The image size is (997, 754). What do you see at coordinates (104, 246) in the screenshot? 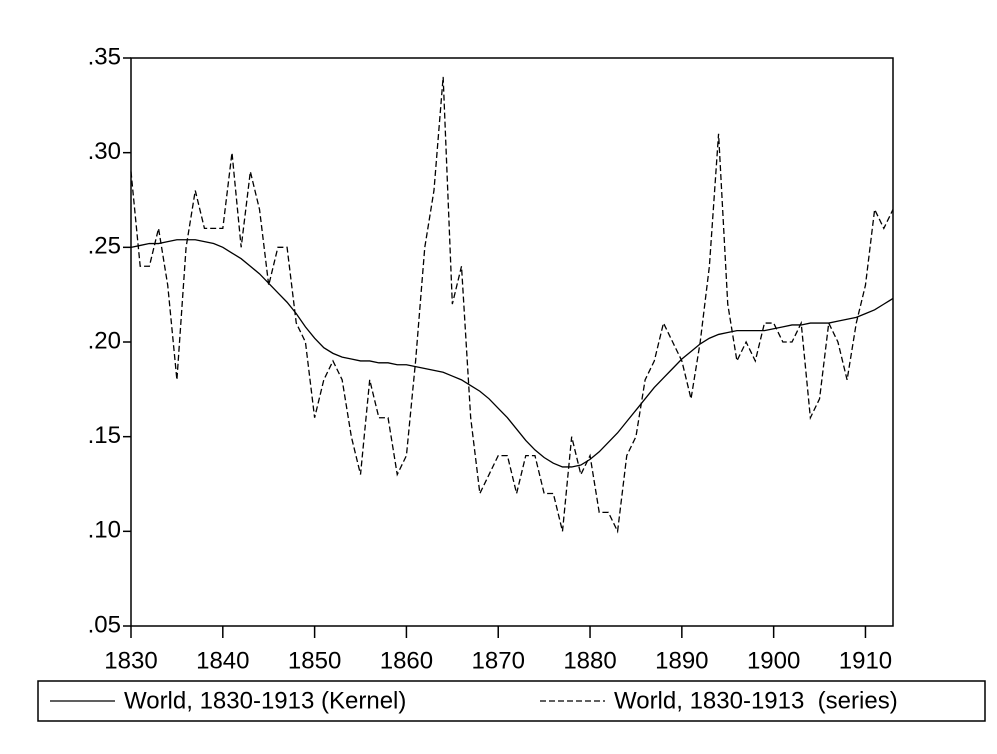
I see `y-tick-label: .25` at bounding box center [104, 246].